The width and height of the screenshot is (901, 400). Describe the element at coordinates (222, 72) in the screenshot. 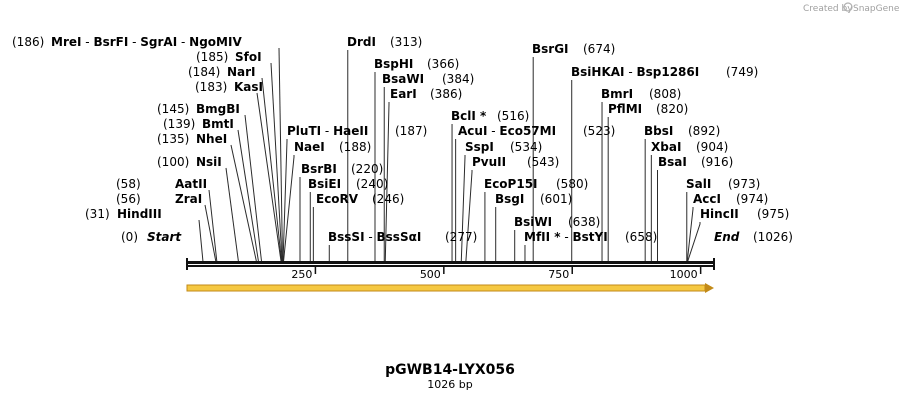

I see `restriction-site: (184) NarI` at that location.